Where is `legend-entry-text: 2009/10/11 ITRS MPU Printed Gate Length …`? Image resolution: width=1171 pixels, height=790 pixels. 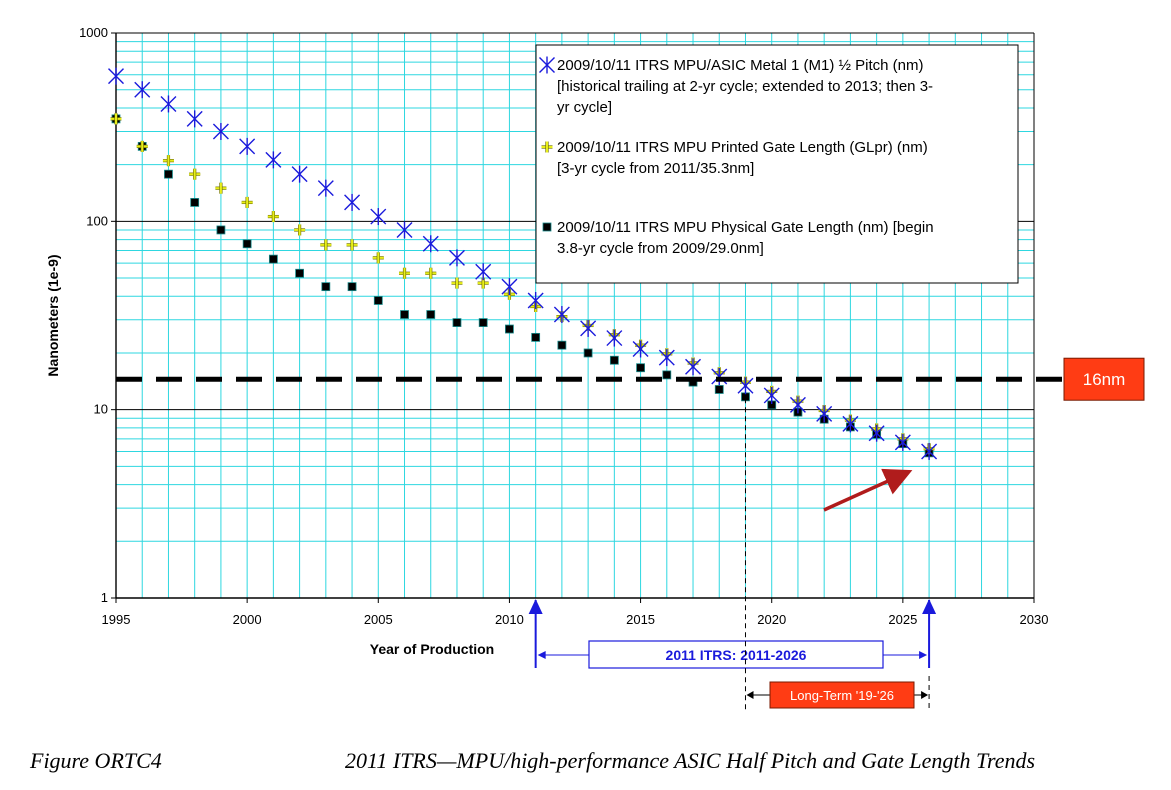
legend-entry-text: 2009/10/11 ITRS MPU Printed Gate Length … is located at coordinates (742, 147).